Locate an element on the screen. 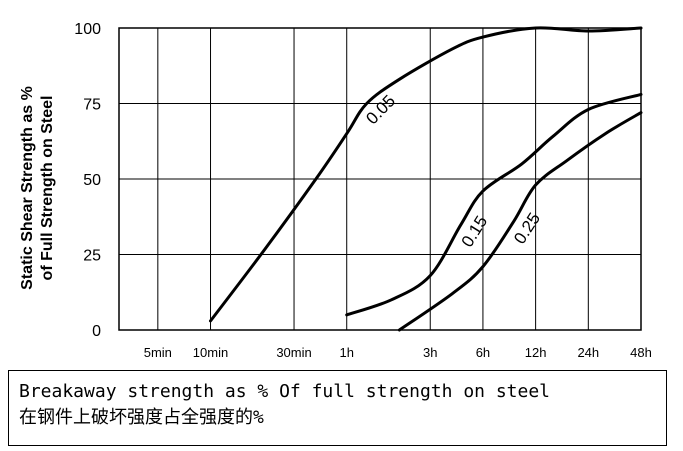 This screenshot has width=683, height=451. x-tick-label: 10min is located at coordinates (210, 352).